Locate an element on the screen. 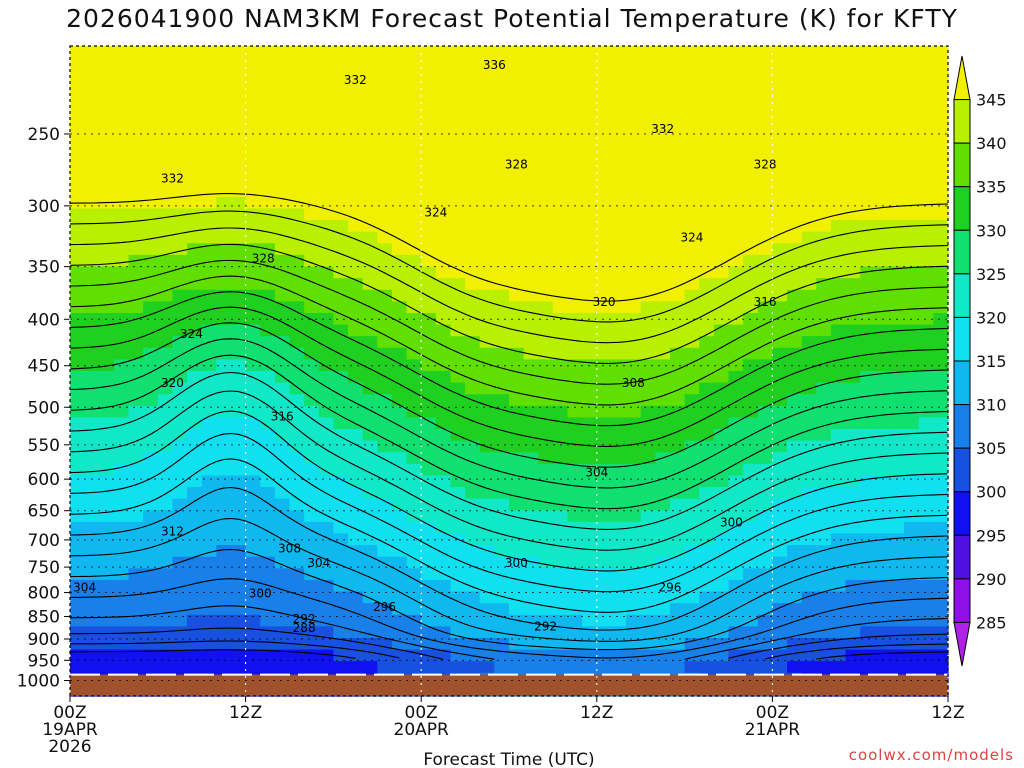  x-tick-year: 2026 is located at coordinates (69, 747).